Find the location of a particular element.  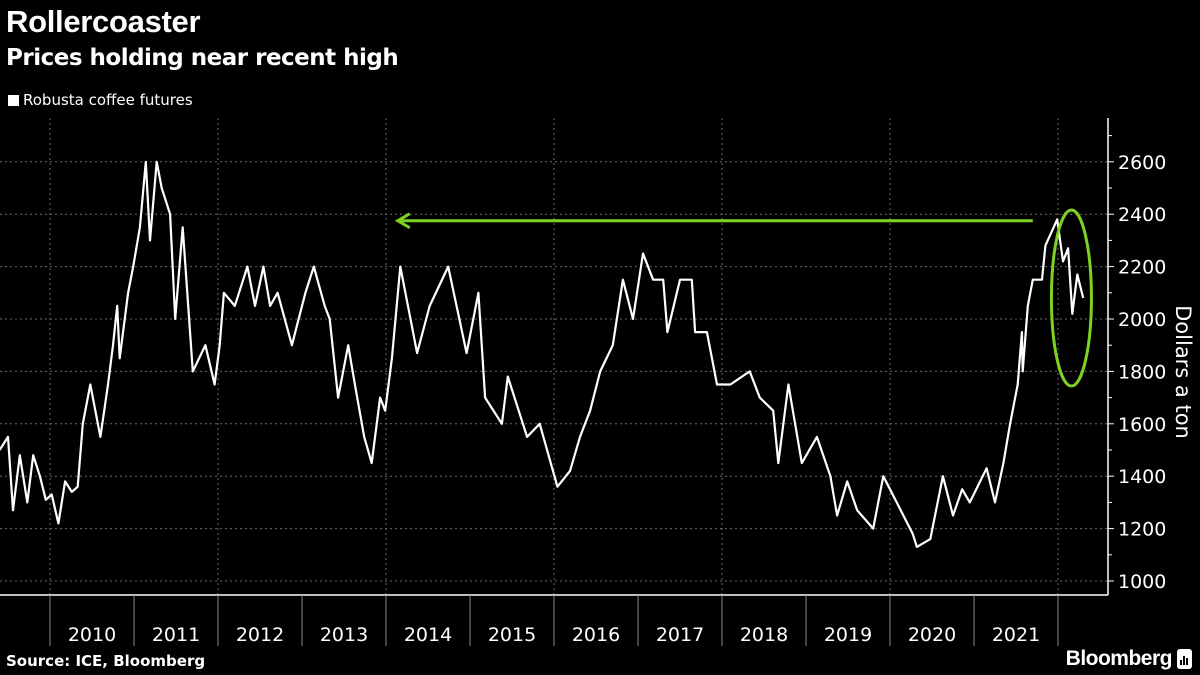

bloomberg-terminal-icon is located at coordinates (1184, 659).